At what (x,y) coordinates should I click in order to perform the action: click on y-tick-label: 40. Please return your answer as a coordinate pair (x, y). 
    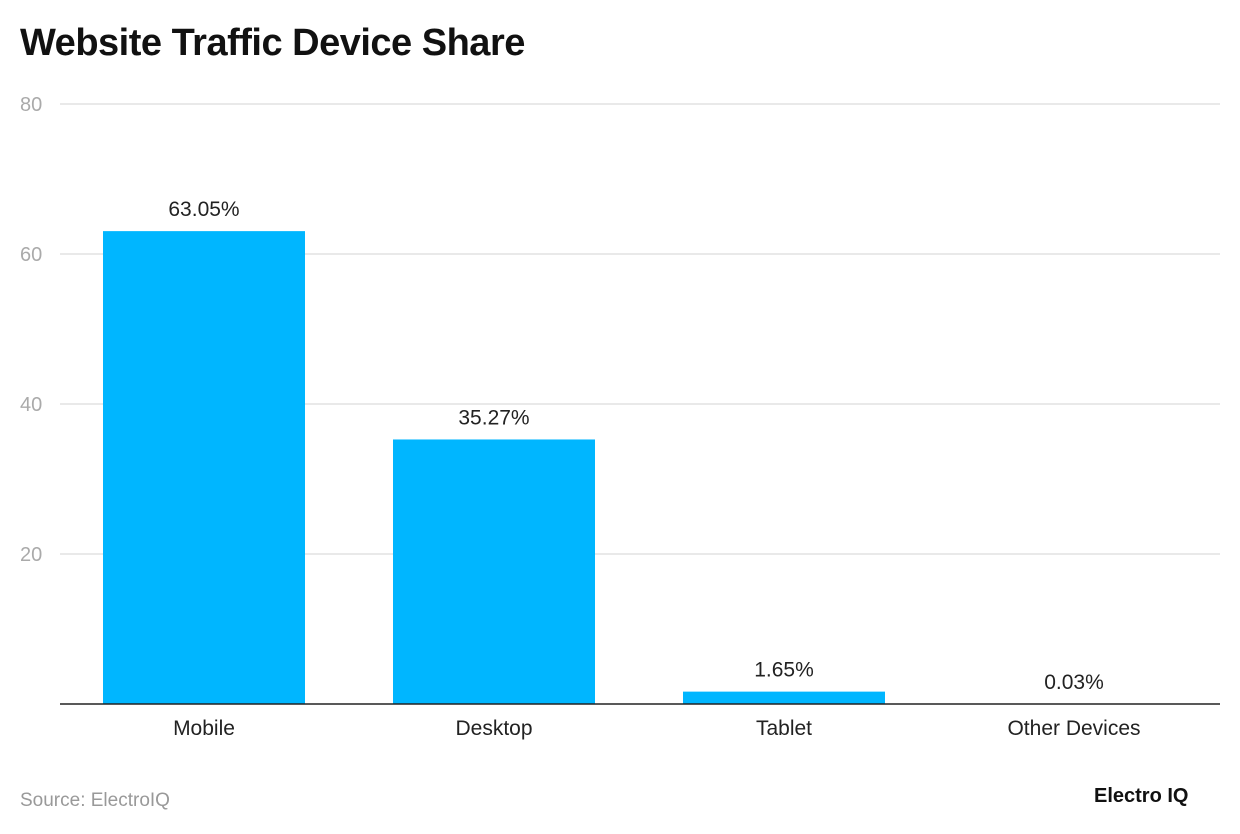
    Looking at the image, I should click on (31, 405).